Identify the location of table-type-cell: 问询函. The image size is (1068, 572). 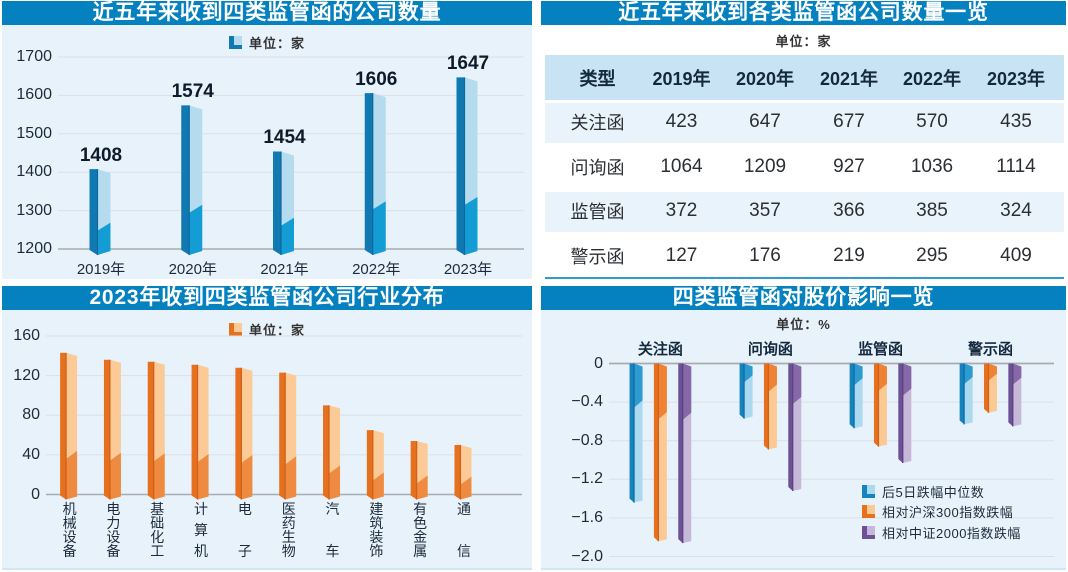
(597, 167).